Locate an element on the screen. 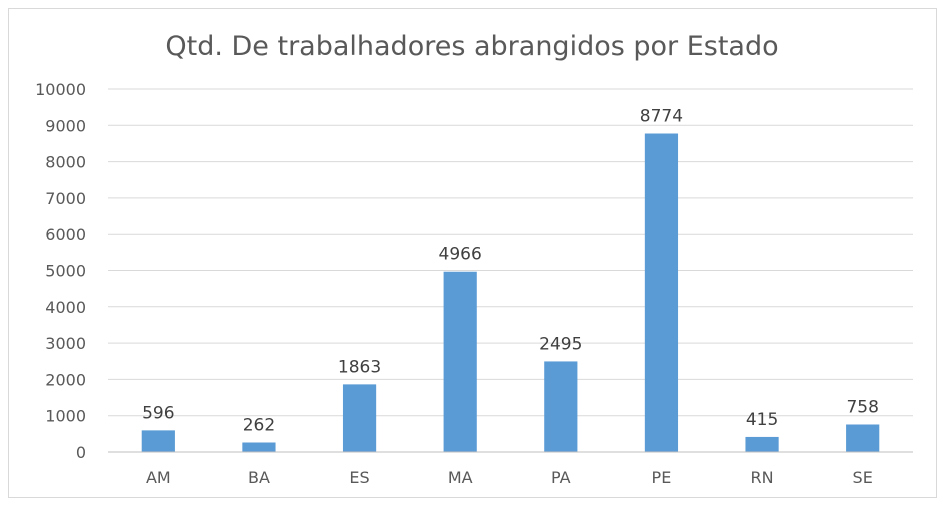 This screenshot has width=947, height=508. bar-am is located at coordinates (158, 441).